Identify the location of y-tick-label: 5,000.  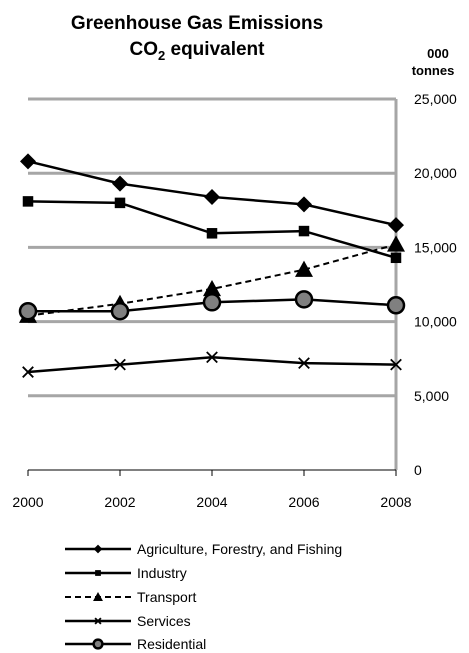
(431, 396).